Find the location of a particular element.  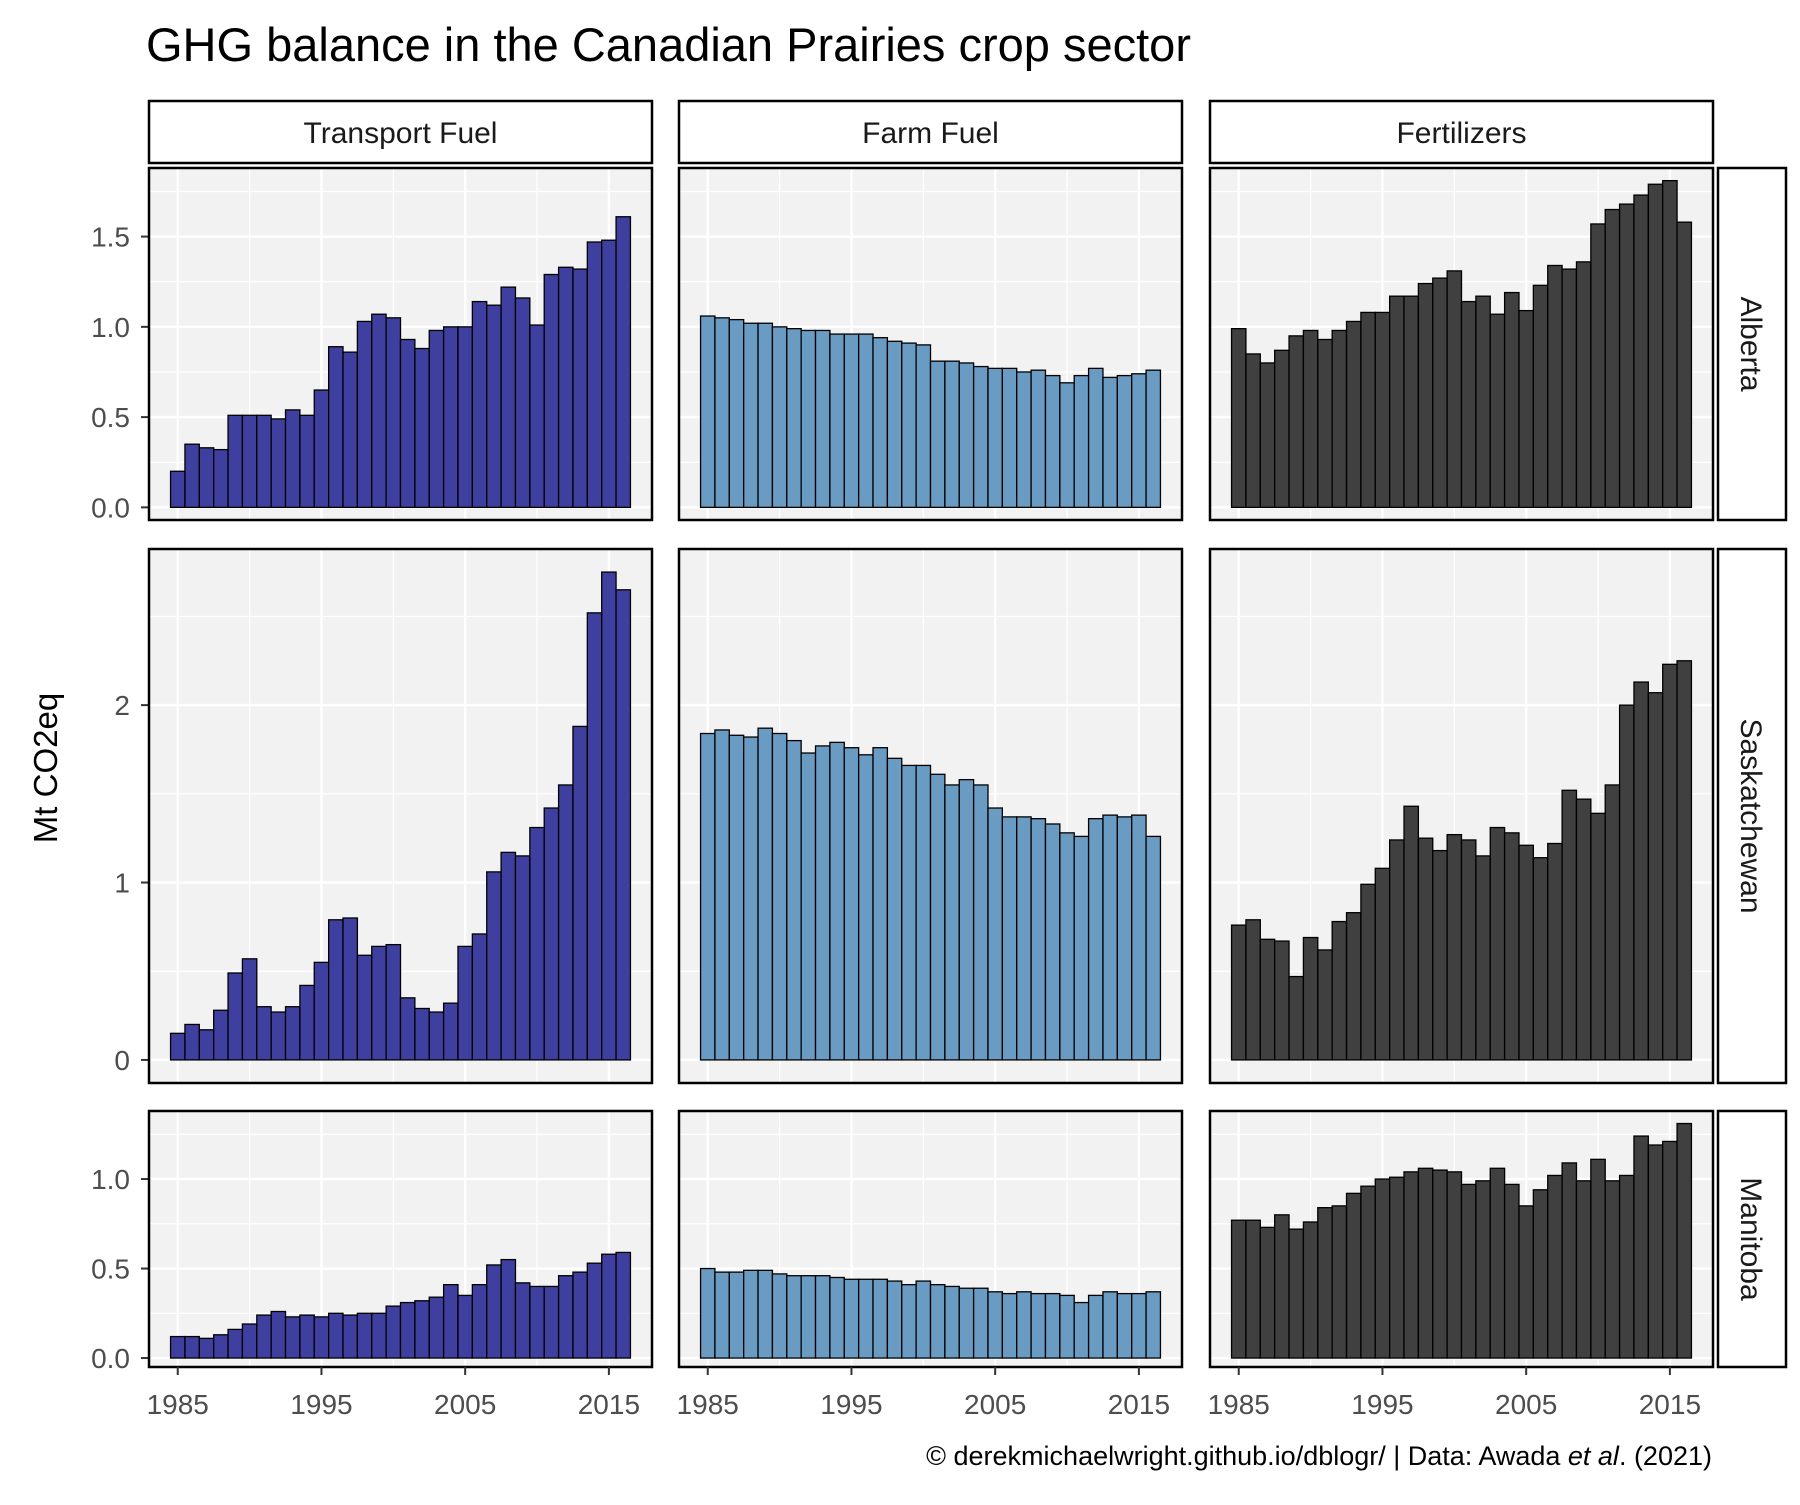

panel-manitoba-farm-fuel is located at coordinates (930, 1239).